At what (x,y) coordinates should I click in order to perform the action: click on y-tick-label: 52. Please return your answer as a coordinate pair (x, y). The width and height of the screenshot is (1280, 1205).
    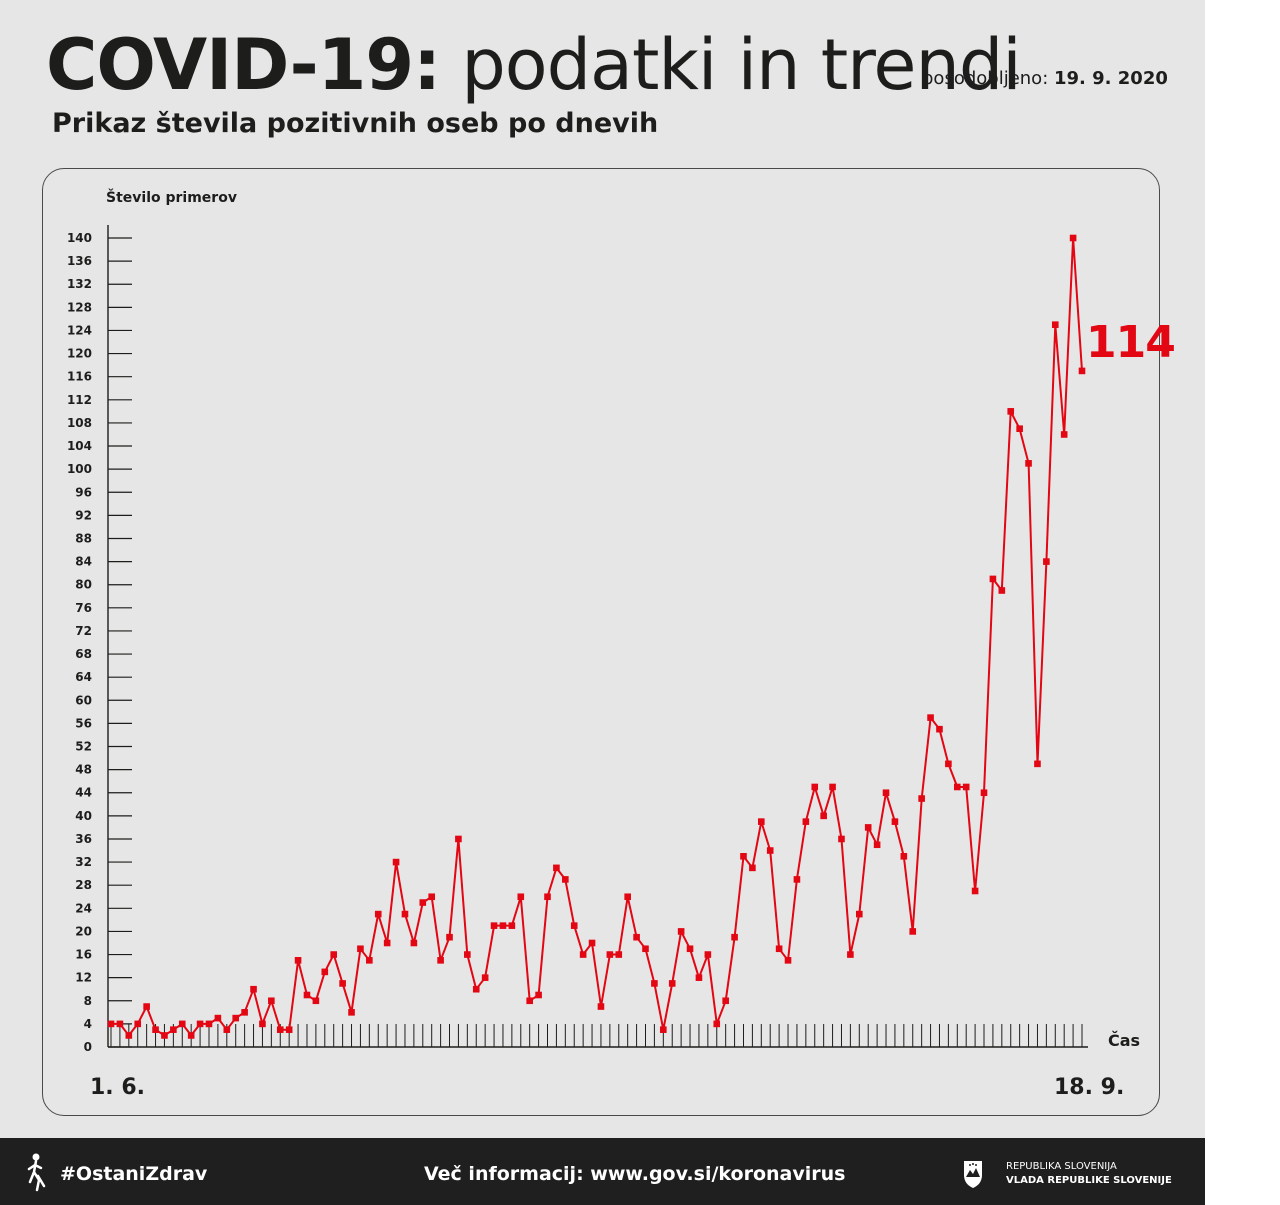
    Looking at the image, I should click on (83, 747).